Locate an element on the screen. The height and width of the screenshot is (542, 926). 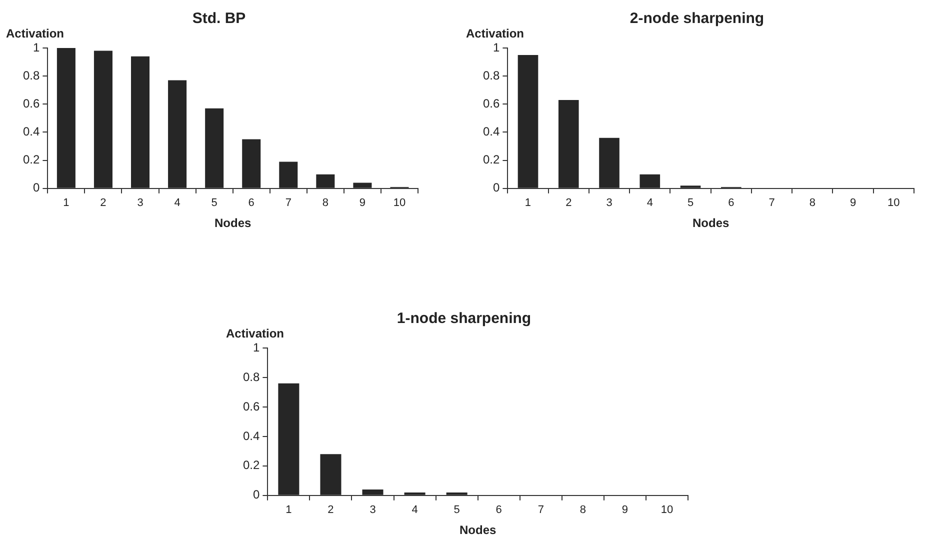
chart-title: Std. BP is located at coordinates (219, 19).